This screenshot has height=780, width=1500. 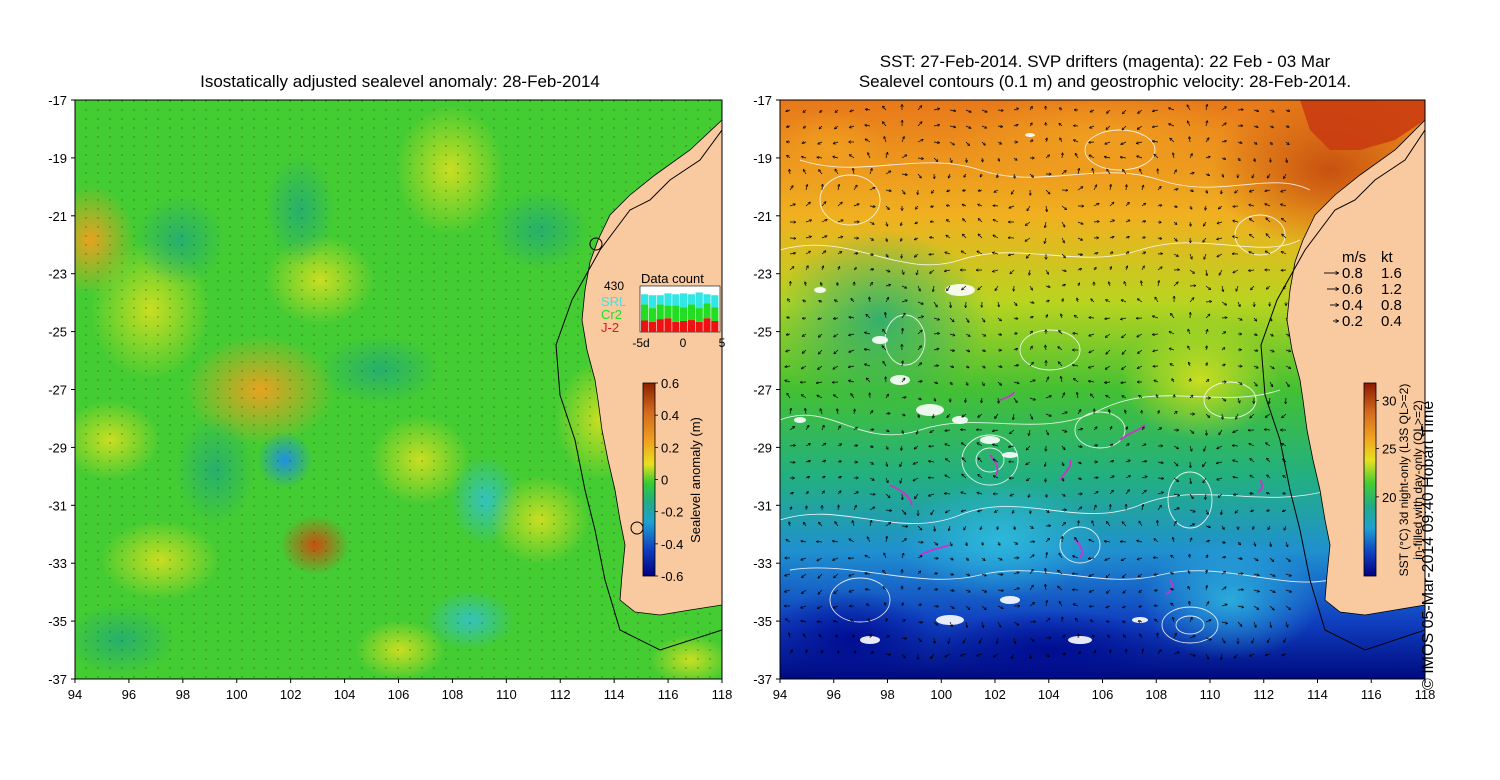 What do you see at coordinates (57, 563) in the screenshot?
I see `left-y-tick-label: -33` at bounding box center [57, 563].